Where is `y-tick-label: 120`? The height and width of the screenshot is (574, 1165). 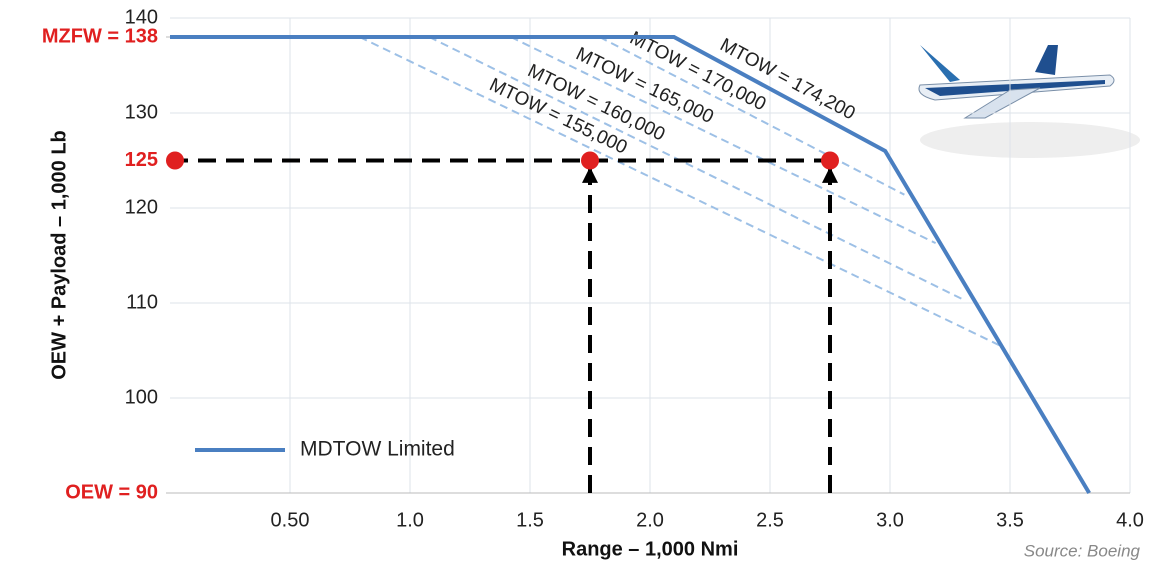
y-tick-label: 120 is located at coordinates (141, 207).